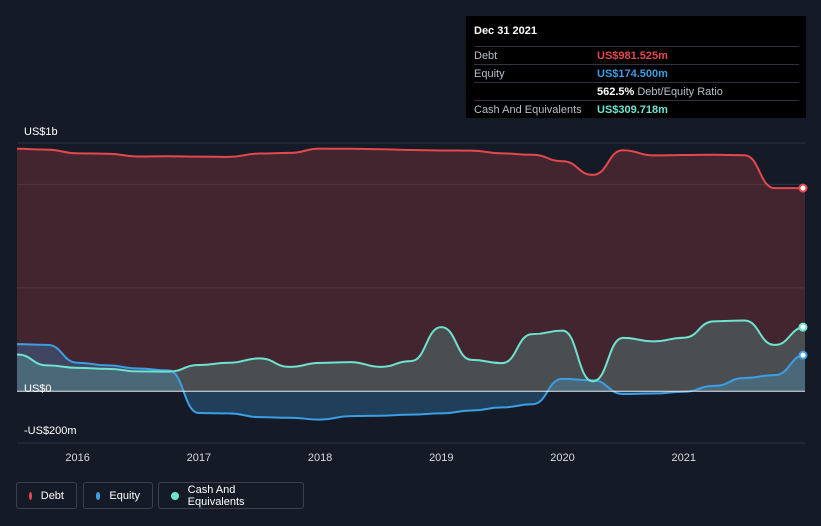 The width and height of the screenshot is (821, 526). Describe the element at coordinates (124, 495) in the screenshot. I see `legend-label: Equity` at that location.